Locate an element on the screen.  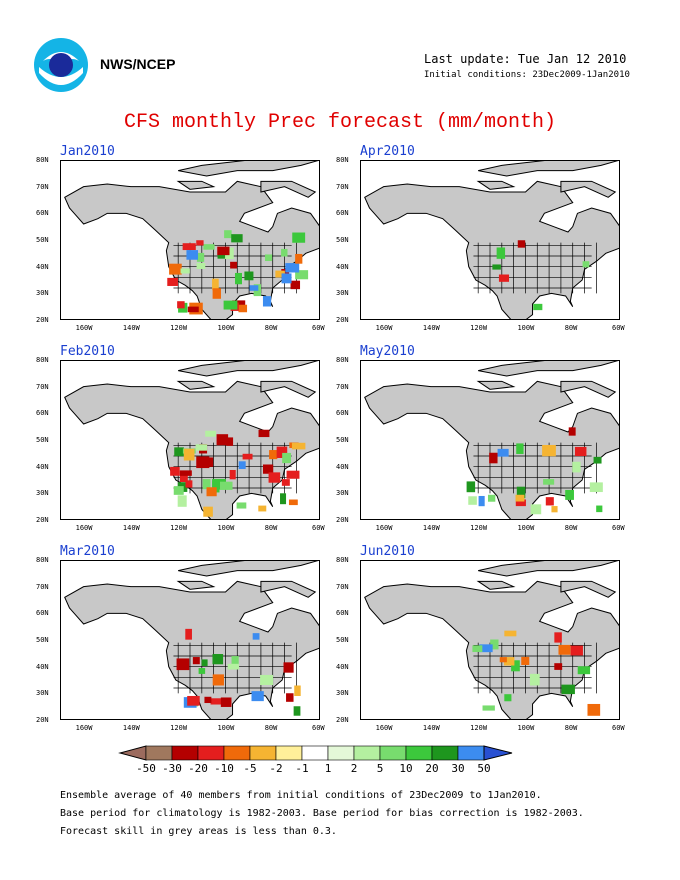
colorbar-label: -30 is located at coordinates (172, 768).